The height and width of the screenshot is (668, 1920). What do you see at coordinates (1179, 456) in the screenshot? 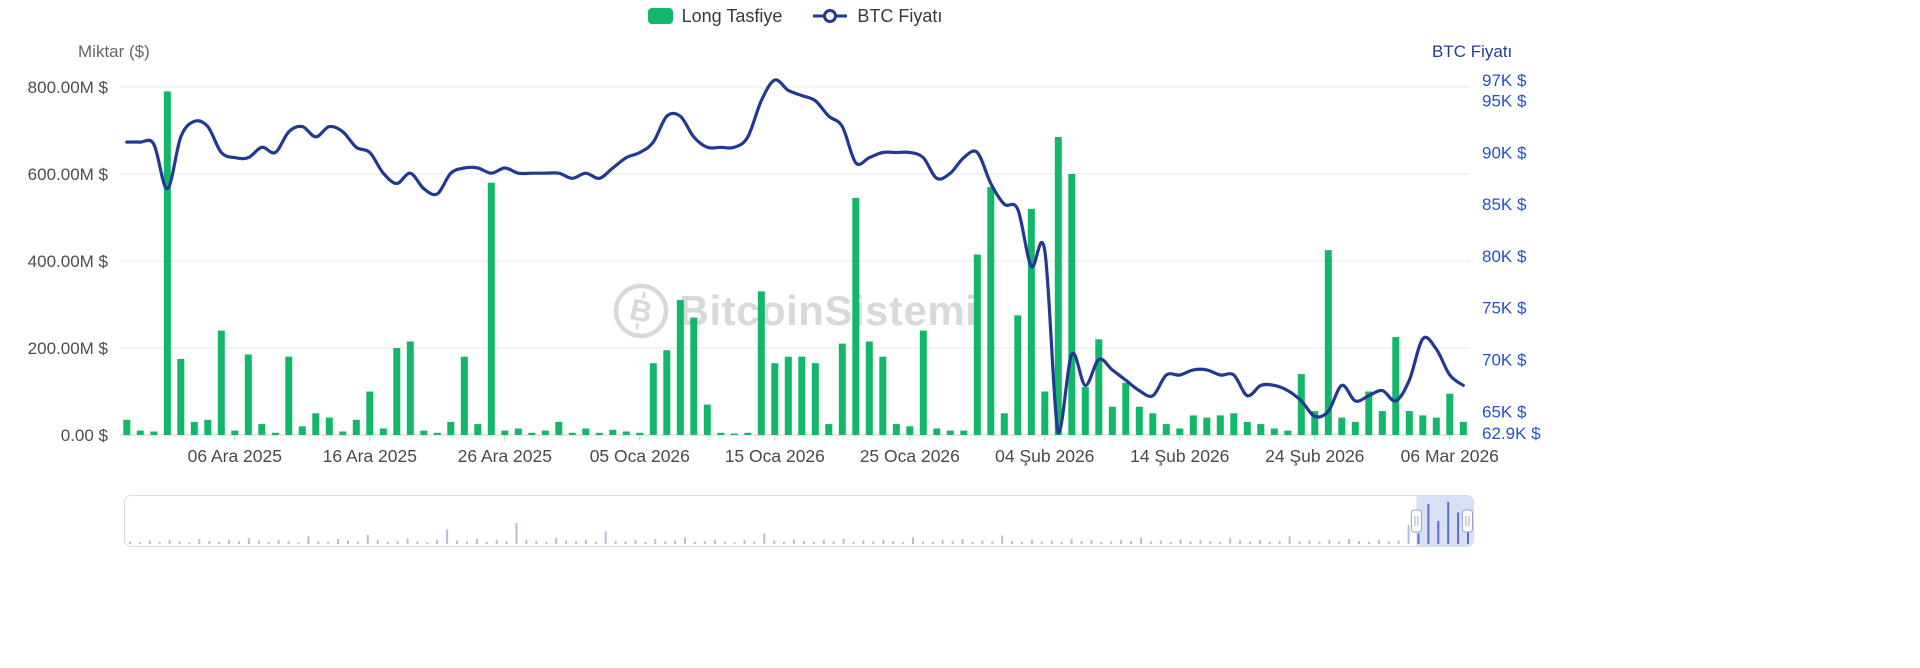
I see `svg-text: 14 Şub 2026` at bounding box center [1179, 456].